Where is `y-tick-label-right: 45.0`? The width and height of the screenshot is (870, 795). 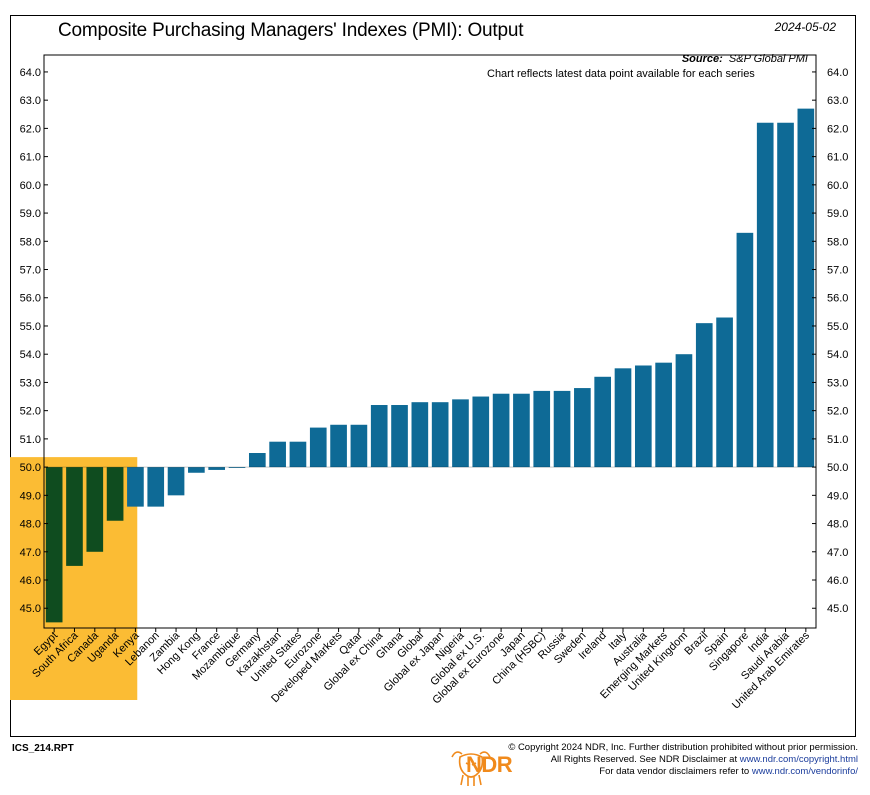
y-tick-label-right: 45.0 is located at coordinates (837, 609).